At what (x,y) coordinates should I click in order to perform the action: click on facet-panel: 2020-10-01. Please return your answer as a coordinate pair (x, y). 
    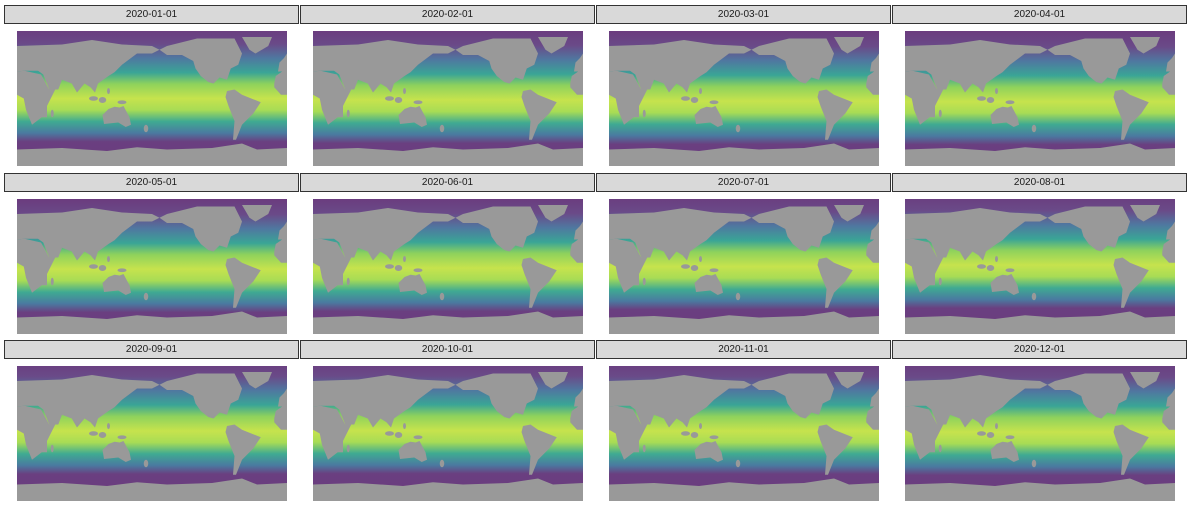
    Looking at the image, I should click on (448, 424).